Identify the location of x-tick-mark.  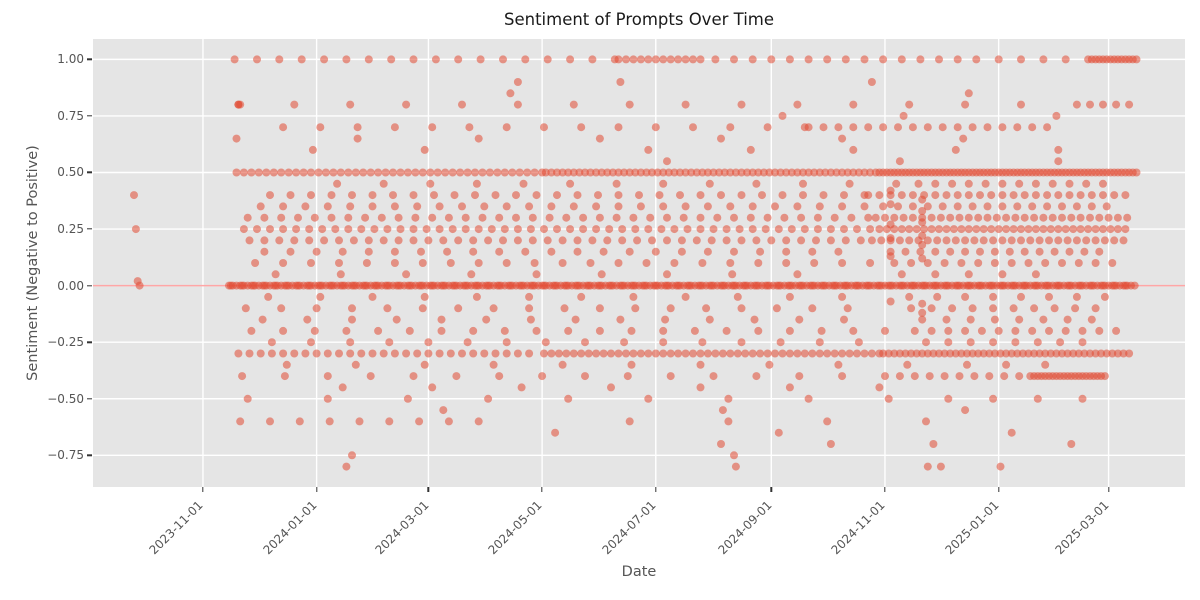
(885, 489).